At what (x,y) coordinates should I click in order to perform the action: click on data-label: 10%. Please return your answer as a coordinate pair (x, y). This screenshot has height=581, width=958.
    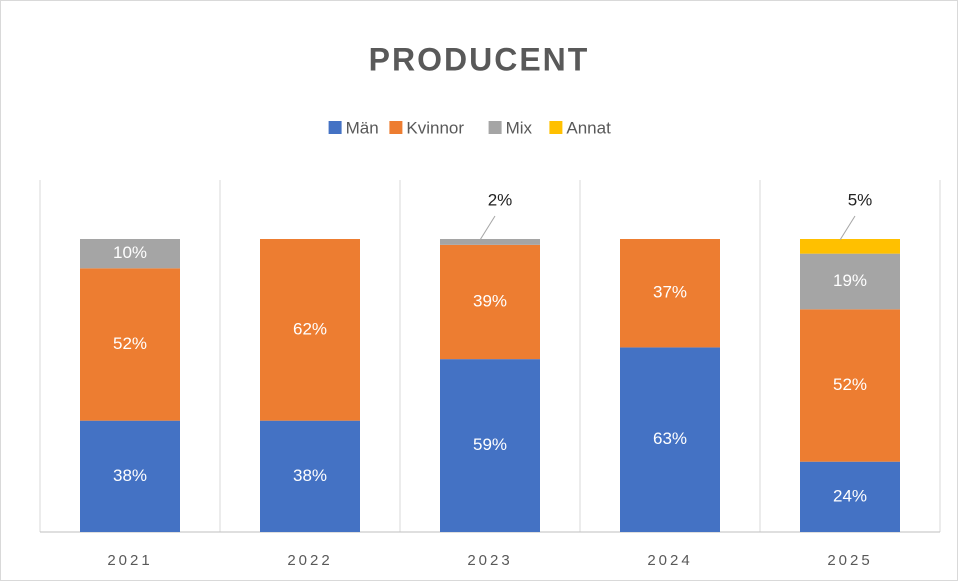
    Looking at the image, I should click on (130, 252).